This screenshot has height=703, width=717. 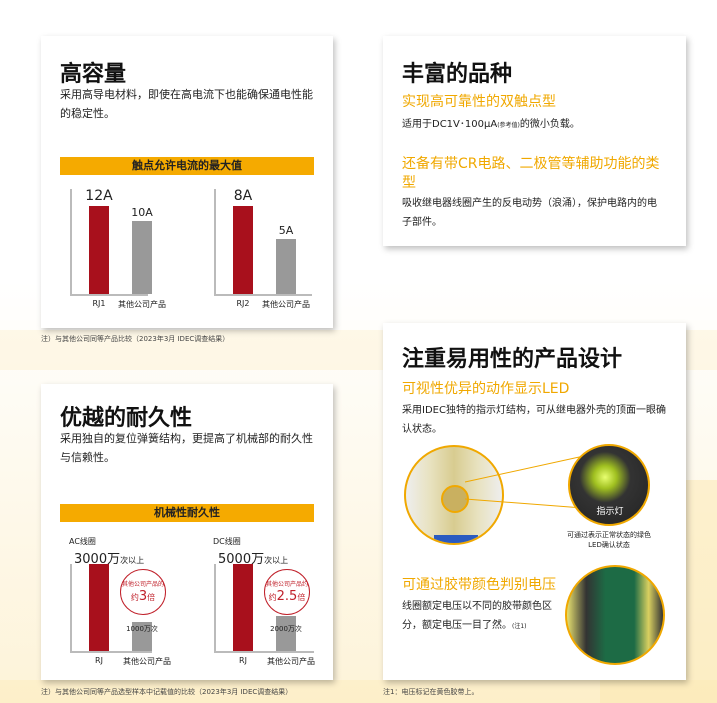 I want to click on title: 优越的耐久性, so click(x=126, y=418).